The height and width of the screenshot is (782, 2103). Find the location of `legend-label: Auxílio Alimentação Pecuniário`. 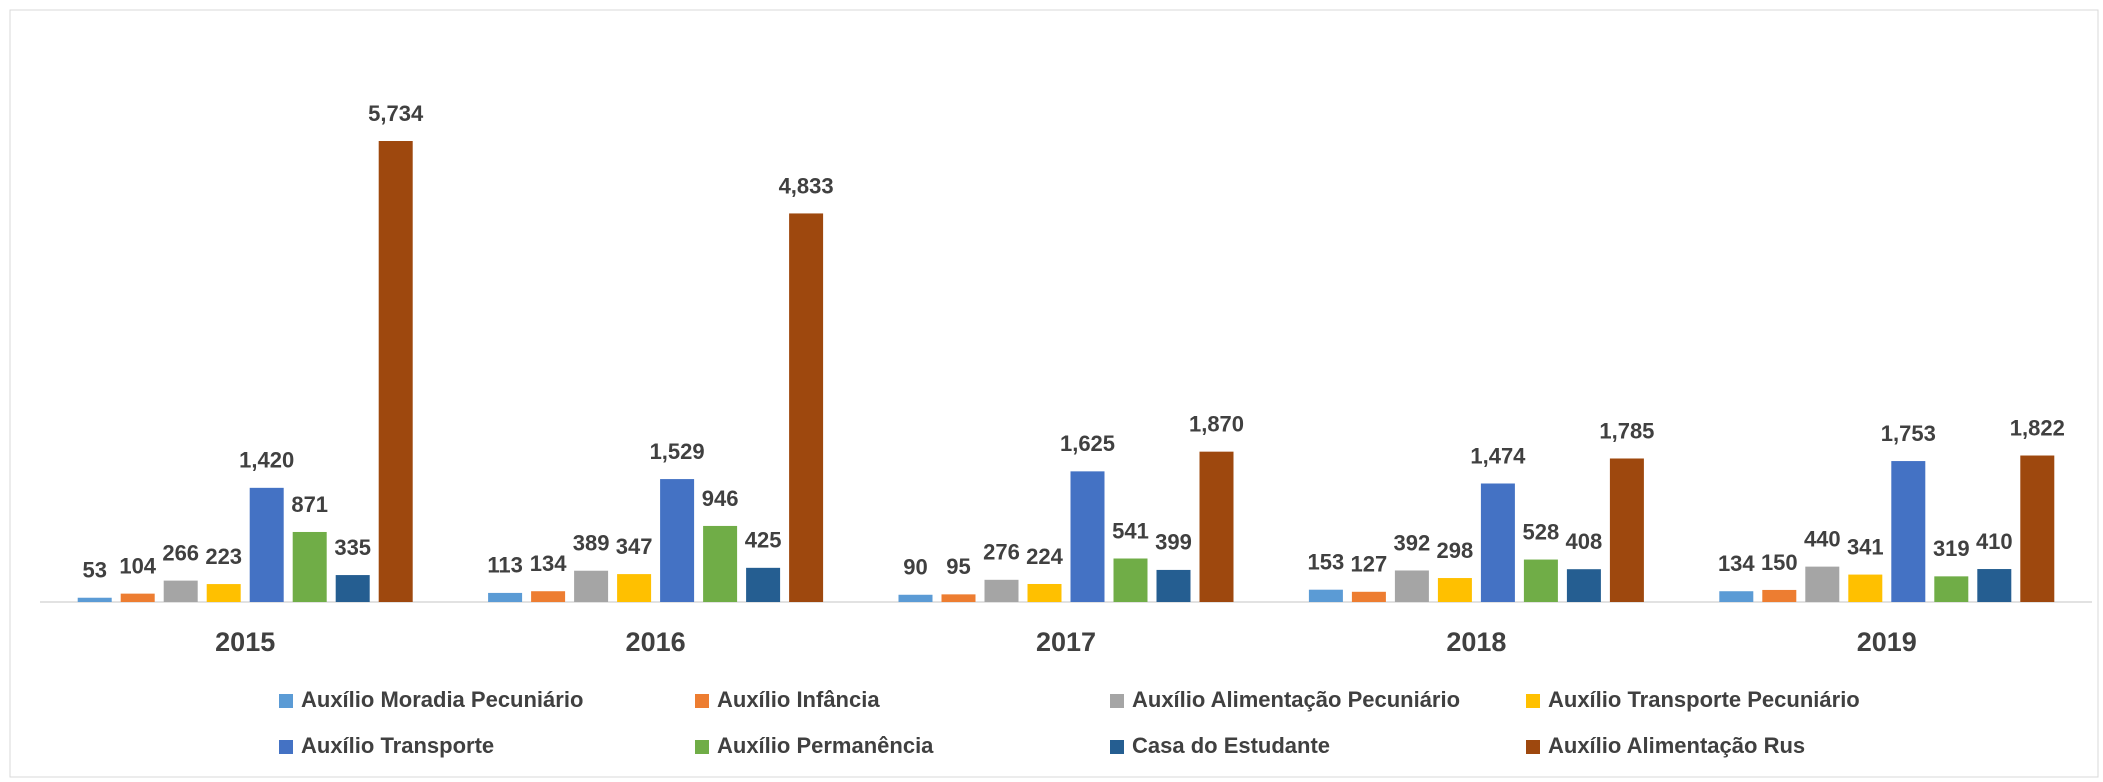

legend-label: Auxílio Alimentação Pecuniário is located at coordinates (1296, 699).